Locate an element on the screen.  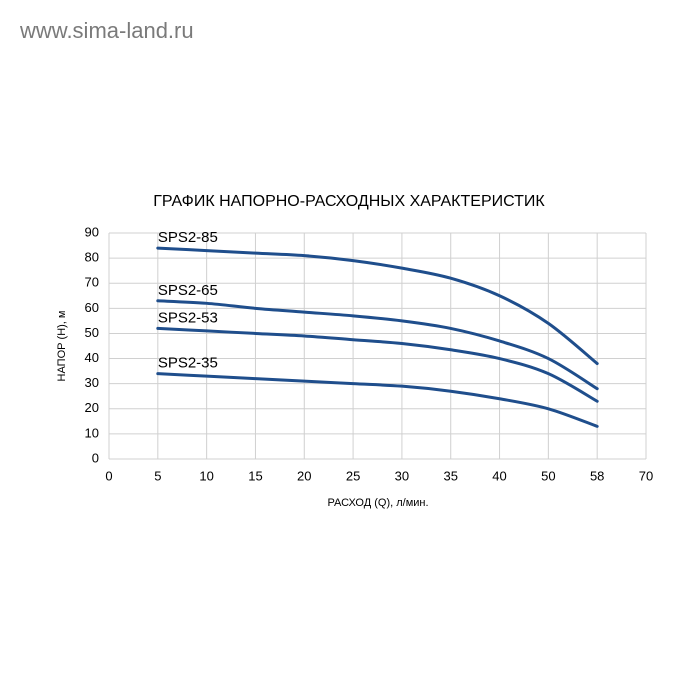
x-tick-label: 15 is located at coordinates (255, 475).